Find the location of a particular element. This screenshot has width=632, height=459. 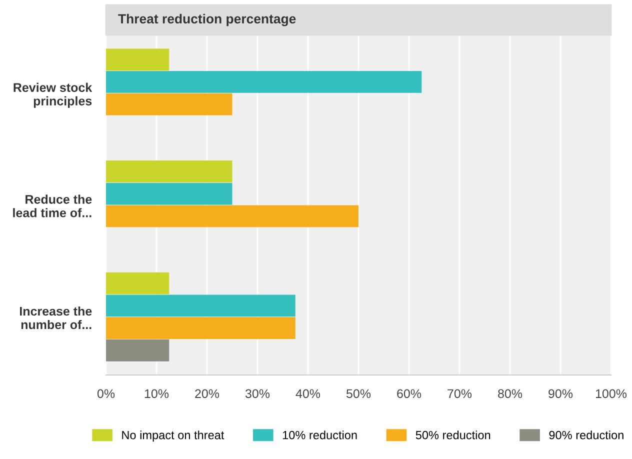

legend-label: 50% reduction is located at coordinates (453, 435).